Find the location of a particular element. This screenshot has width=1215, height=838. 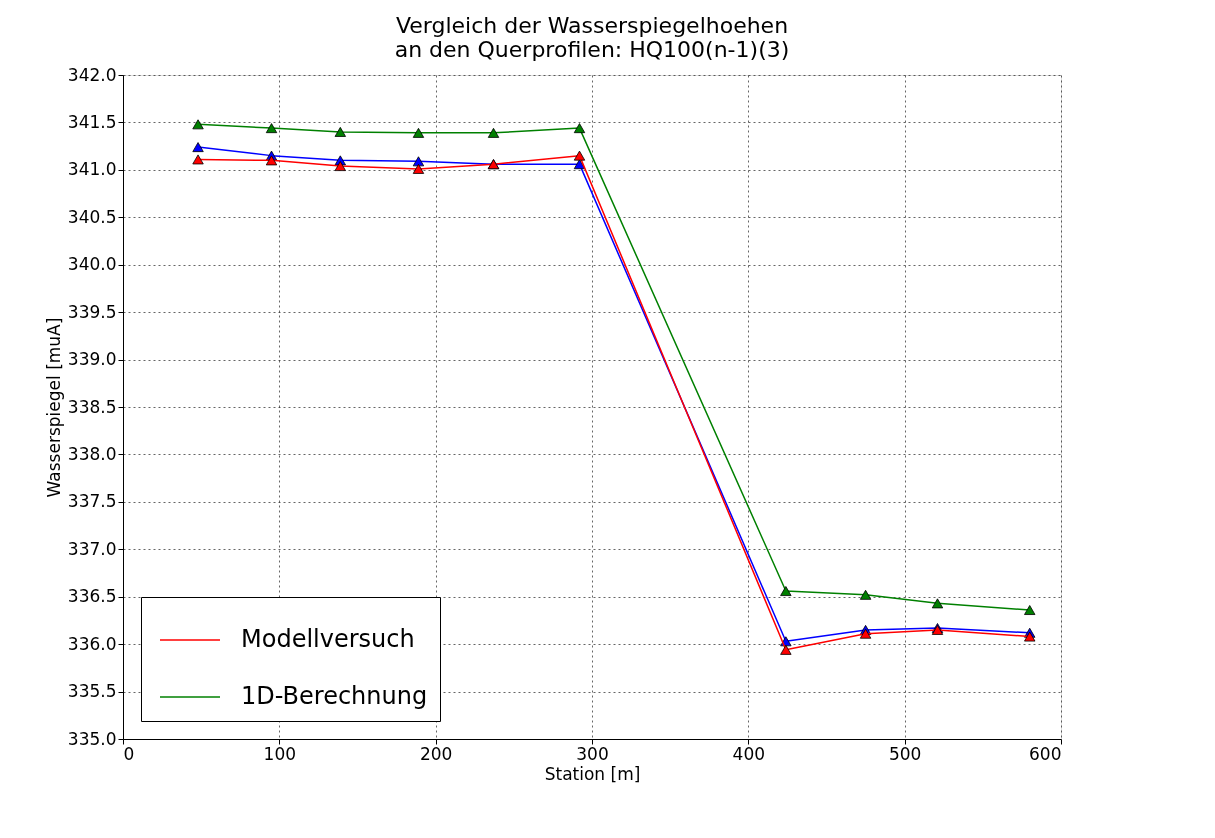

y-tick-label: 342.0 is located at coordinates (92, 74).